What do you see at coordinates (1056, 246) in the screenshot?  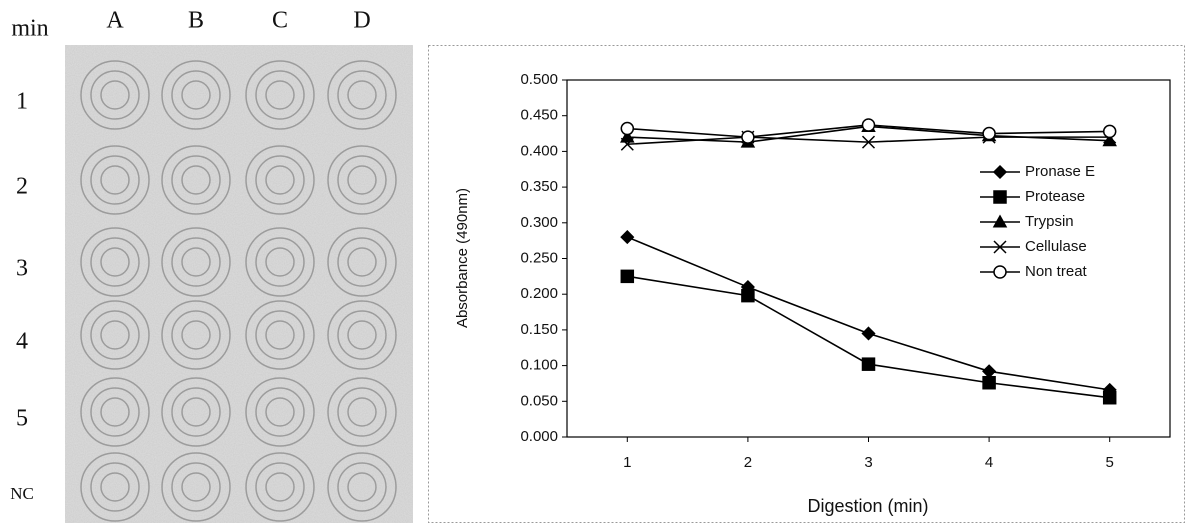 I see `legend-label: Cellulase` at bounding box center [1056, 246].